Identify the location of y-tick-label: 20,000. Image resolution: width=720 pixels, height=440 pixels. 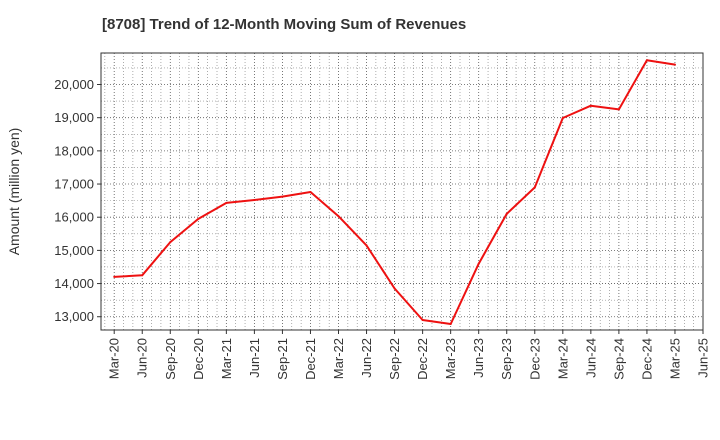
(74, 84).